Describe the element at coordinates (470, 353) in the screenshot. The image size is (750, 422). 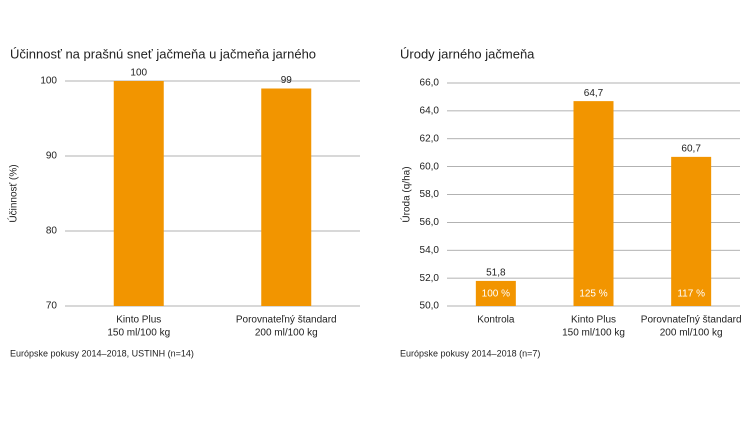
I see `footnote: Európske pokusy 2014–2018 (n=7)` at that location.